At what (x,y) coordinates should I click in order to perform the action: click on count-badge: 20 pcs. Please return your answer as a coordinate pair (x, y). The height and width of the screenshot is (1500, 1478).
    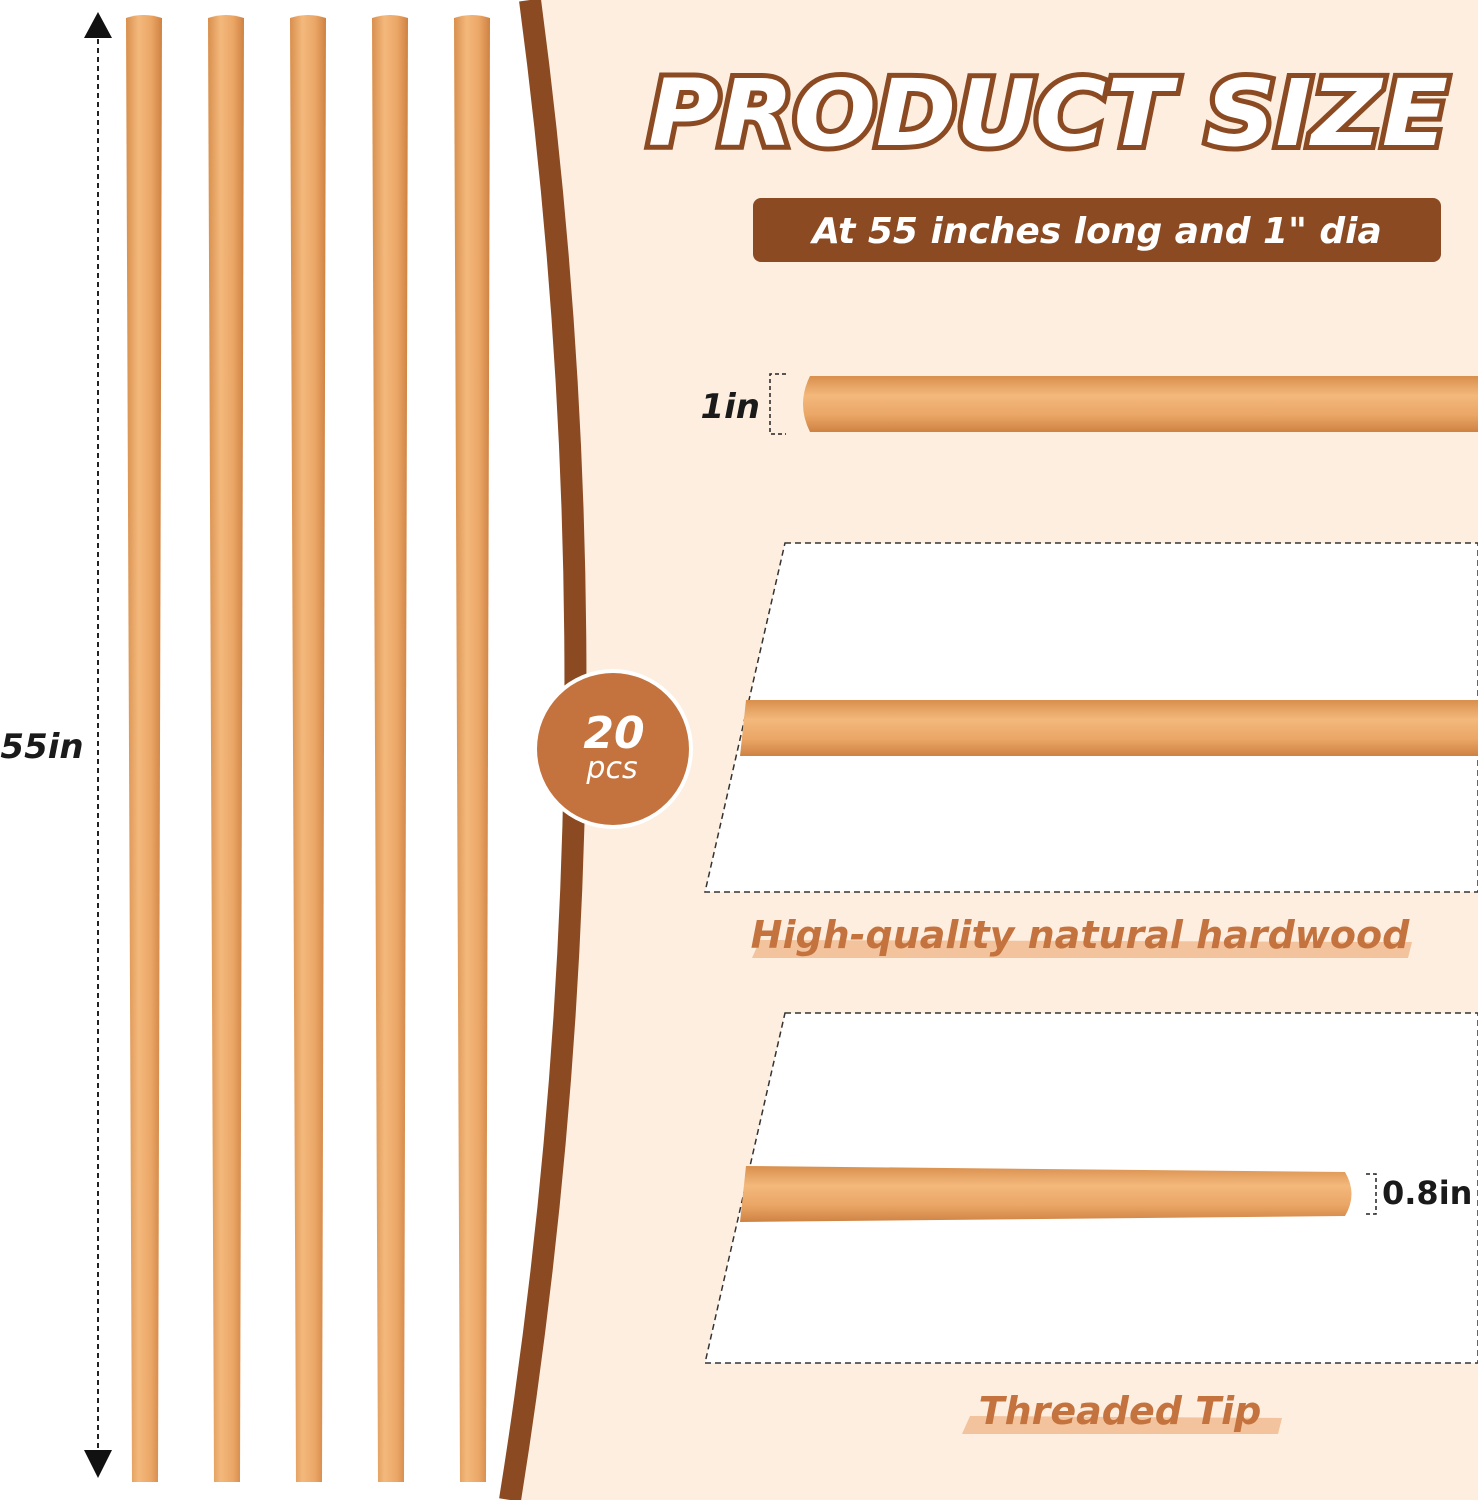
    Looking at the image, I should click on (613, 749).